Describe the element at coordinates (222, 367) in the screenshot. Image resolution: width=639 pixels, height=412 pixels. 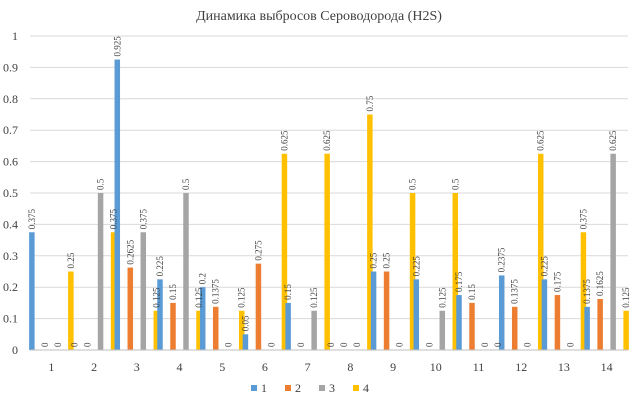
I see `x-tick-label: 5` at that location.